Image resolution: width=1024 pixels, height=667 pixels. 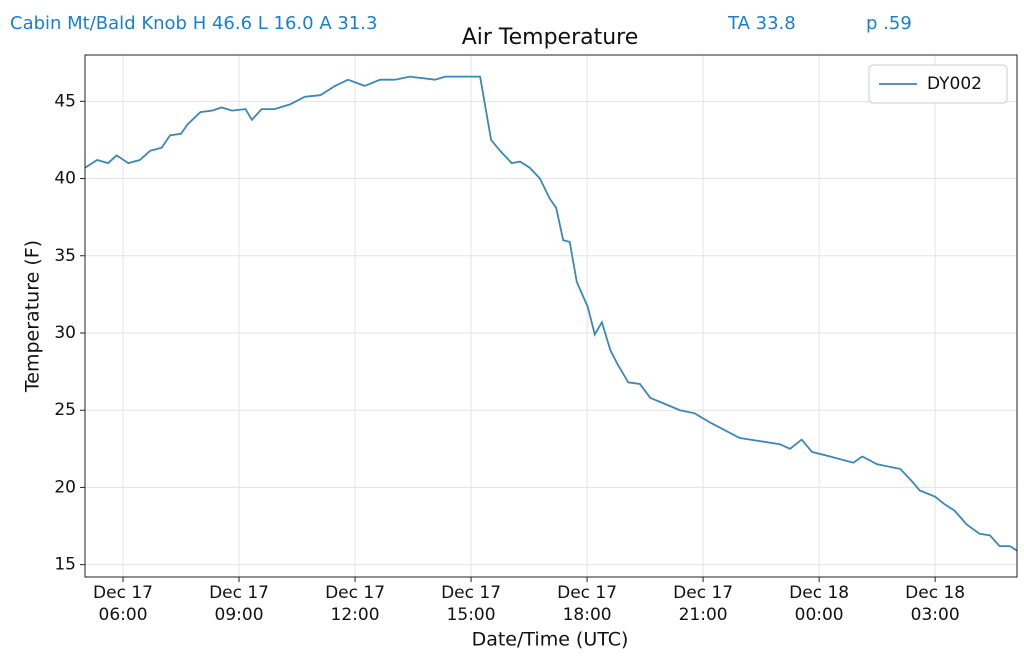 I want to click on y-tick-label: 25, so click(x=65, y=410).